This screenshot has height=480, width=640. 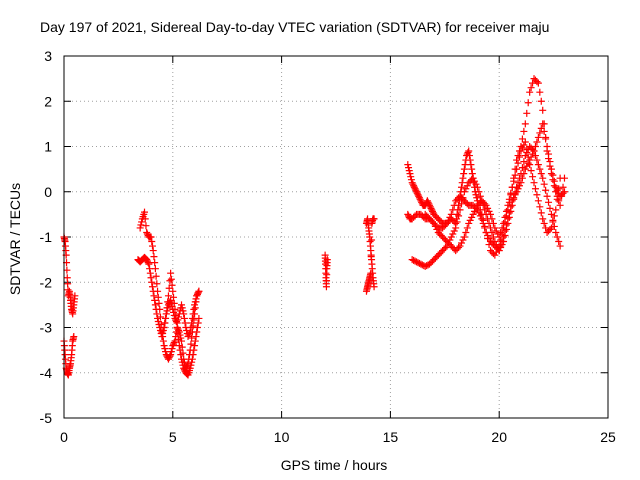 What do you see at coordinates (391, 437) in the screenshot?
I see `x-tick-label: 15` at bounding box center [391, 437].